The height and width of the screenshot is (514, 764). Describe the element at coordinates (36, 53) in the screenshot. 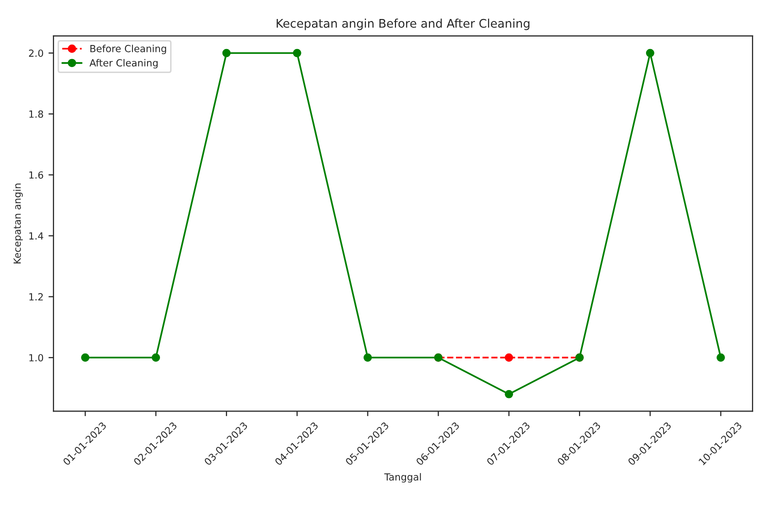

I see `y-tick-label: 2.0` at that location.